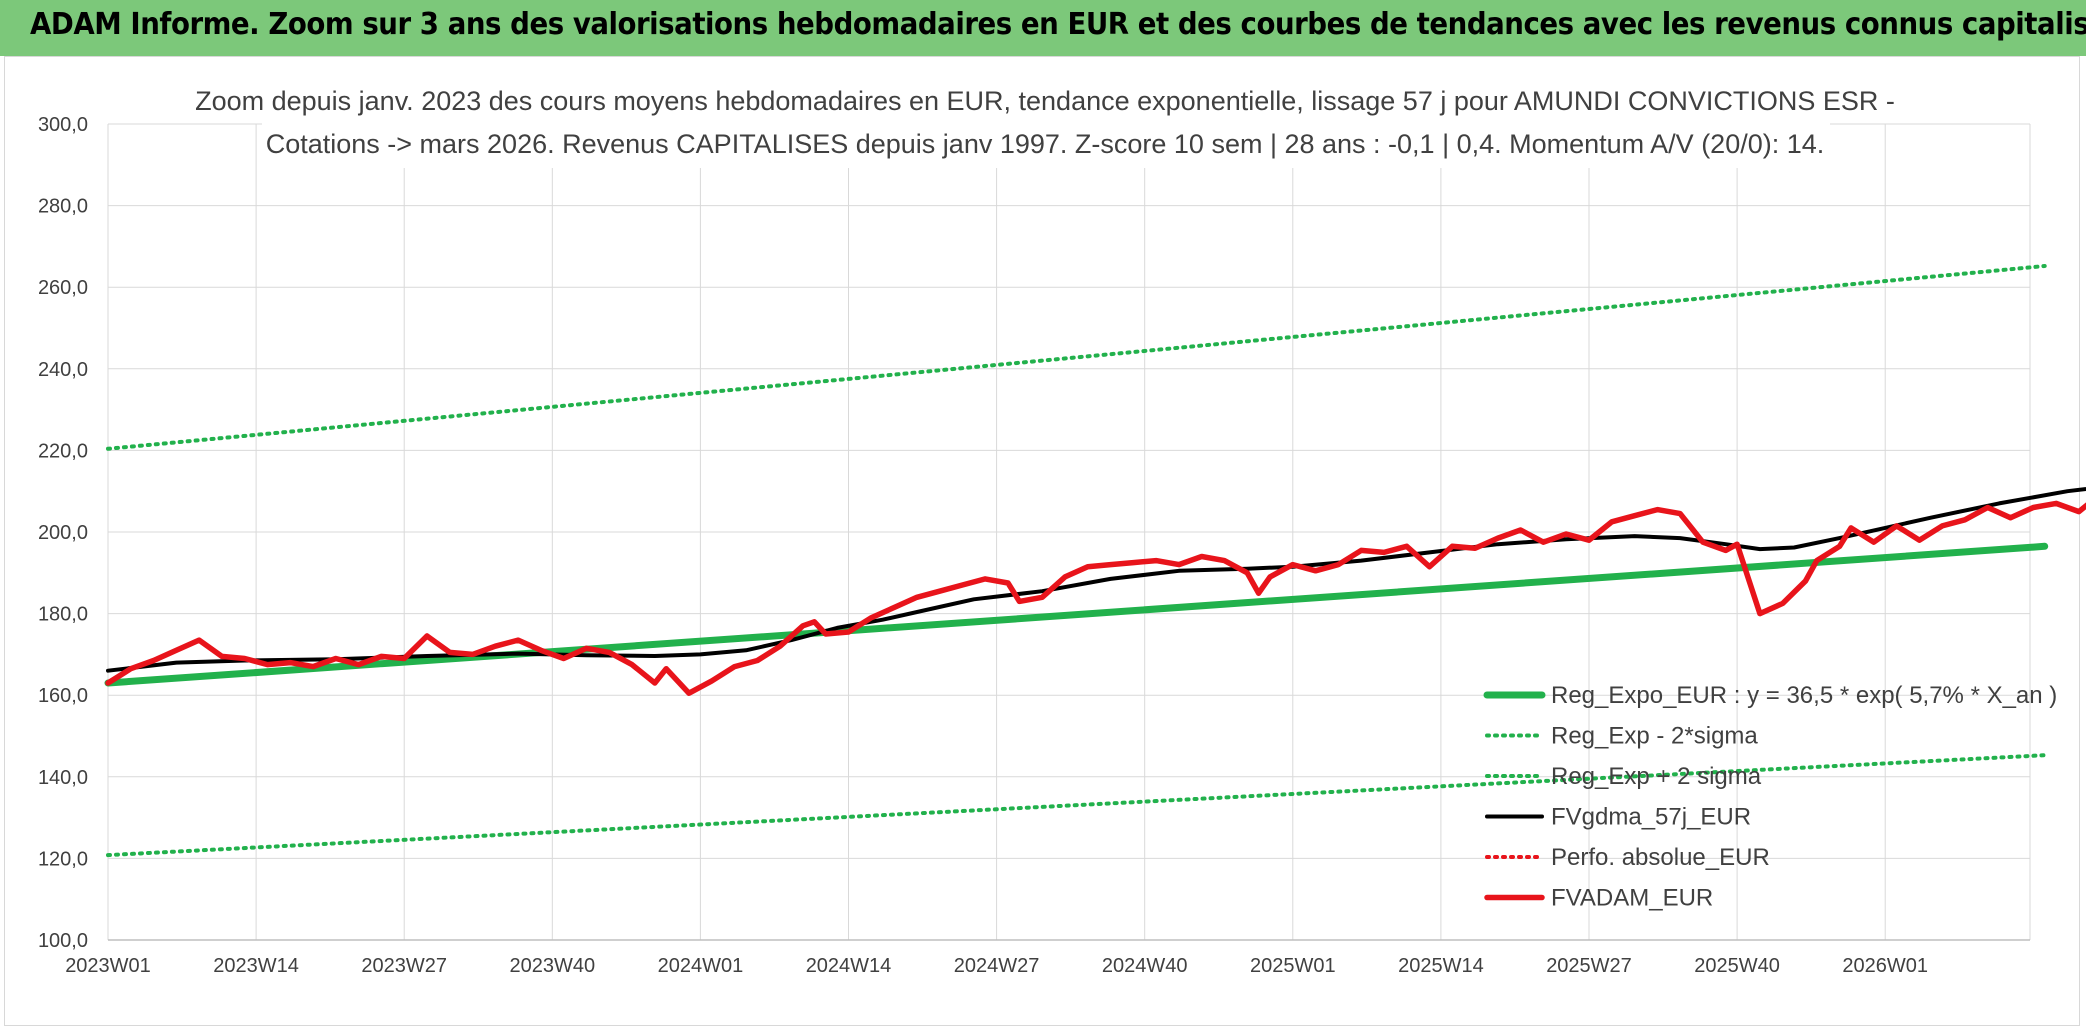  What do you see at coordinates (1737, 966) in the screenshot?
I see `x-tick-label: 2025W40` at bounding box center [1737, 966].